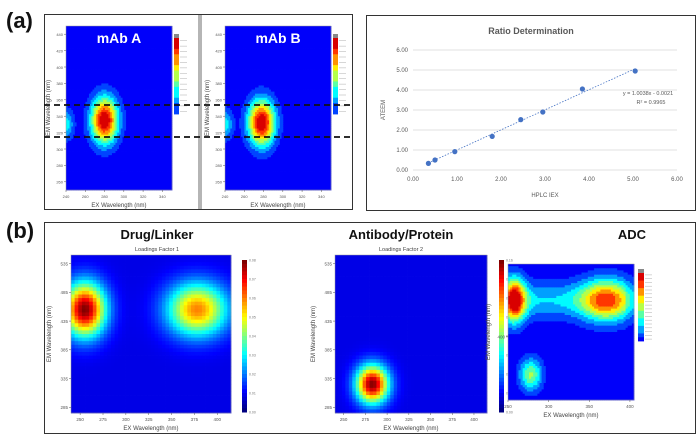 This screenshot has height=439, width=700. I want to click on colorbar-label: 0.06, so click(252, 299).